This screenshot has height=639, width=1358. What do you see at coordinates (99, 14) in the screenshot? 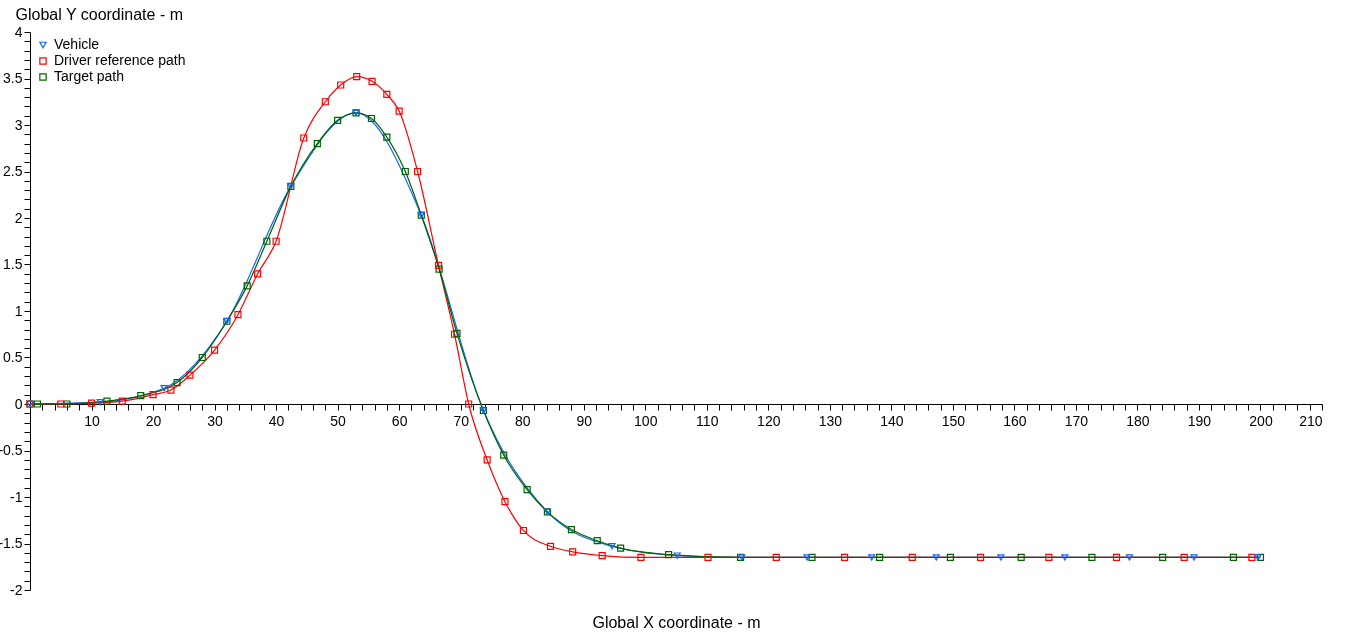
I see `y-axis-title: Global Y coordinate - m` at bounding box center [99, 14].